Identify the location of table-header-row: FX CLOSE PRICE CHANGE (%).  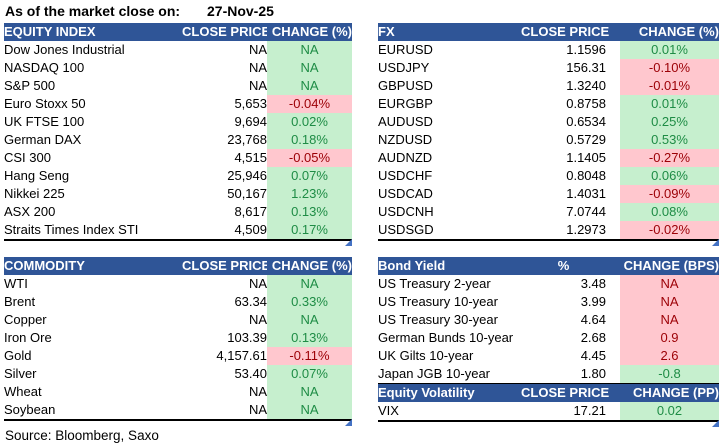
(548, 32).